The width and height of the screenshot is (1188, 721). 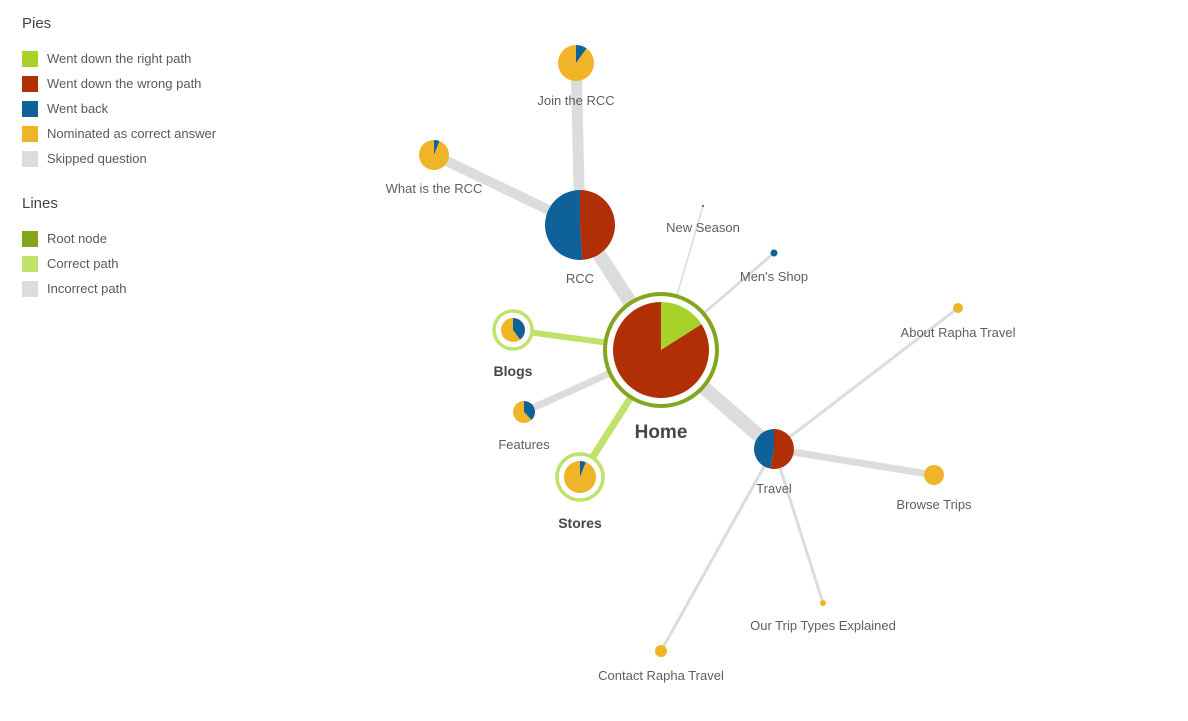 What do you see at coordinates (934, 504) in the screenshot?
I see `node-label-browse-trips: Browse Trips` at bounding box center [934, 504].